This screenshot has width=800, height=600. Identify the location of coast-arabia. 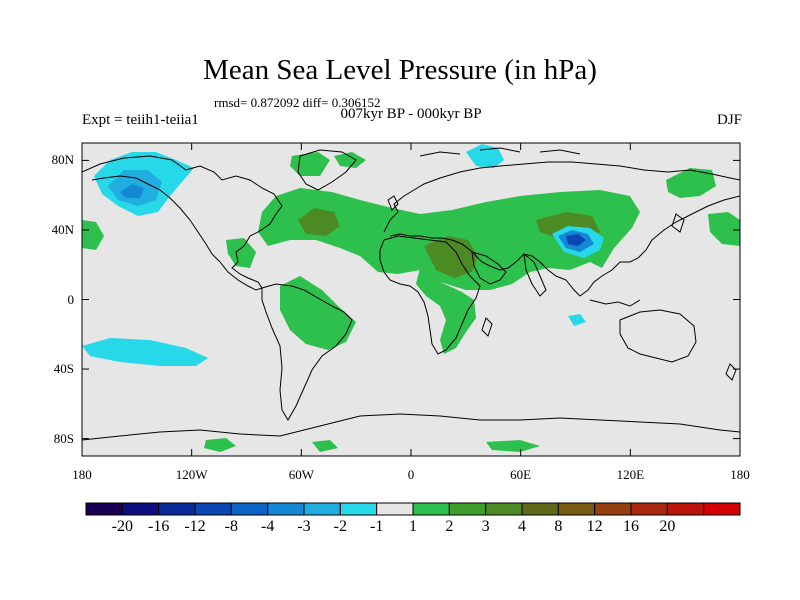
(489, 268).